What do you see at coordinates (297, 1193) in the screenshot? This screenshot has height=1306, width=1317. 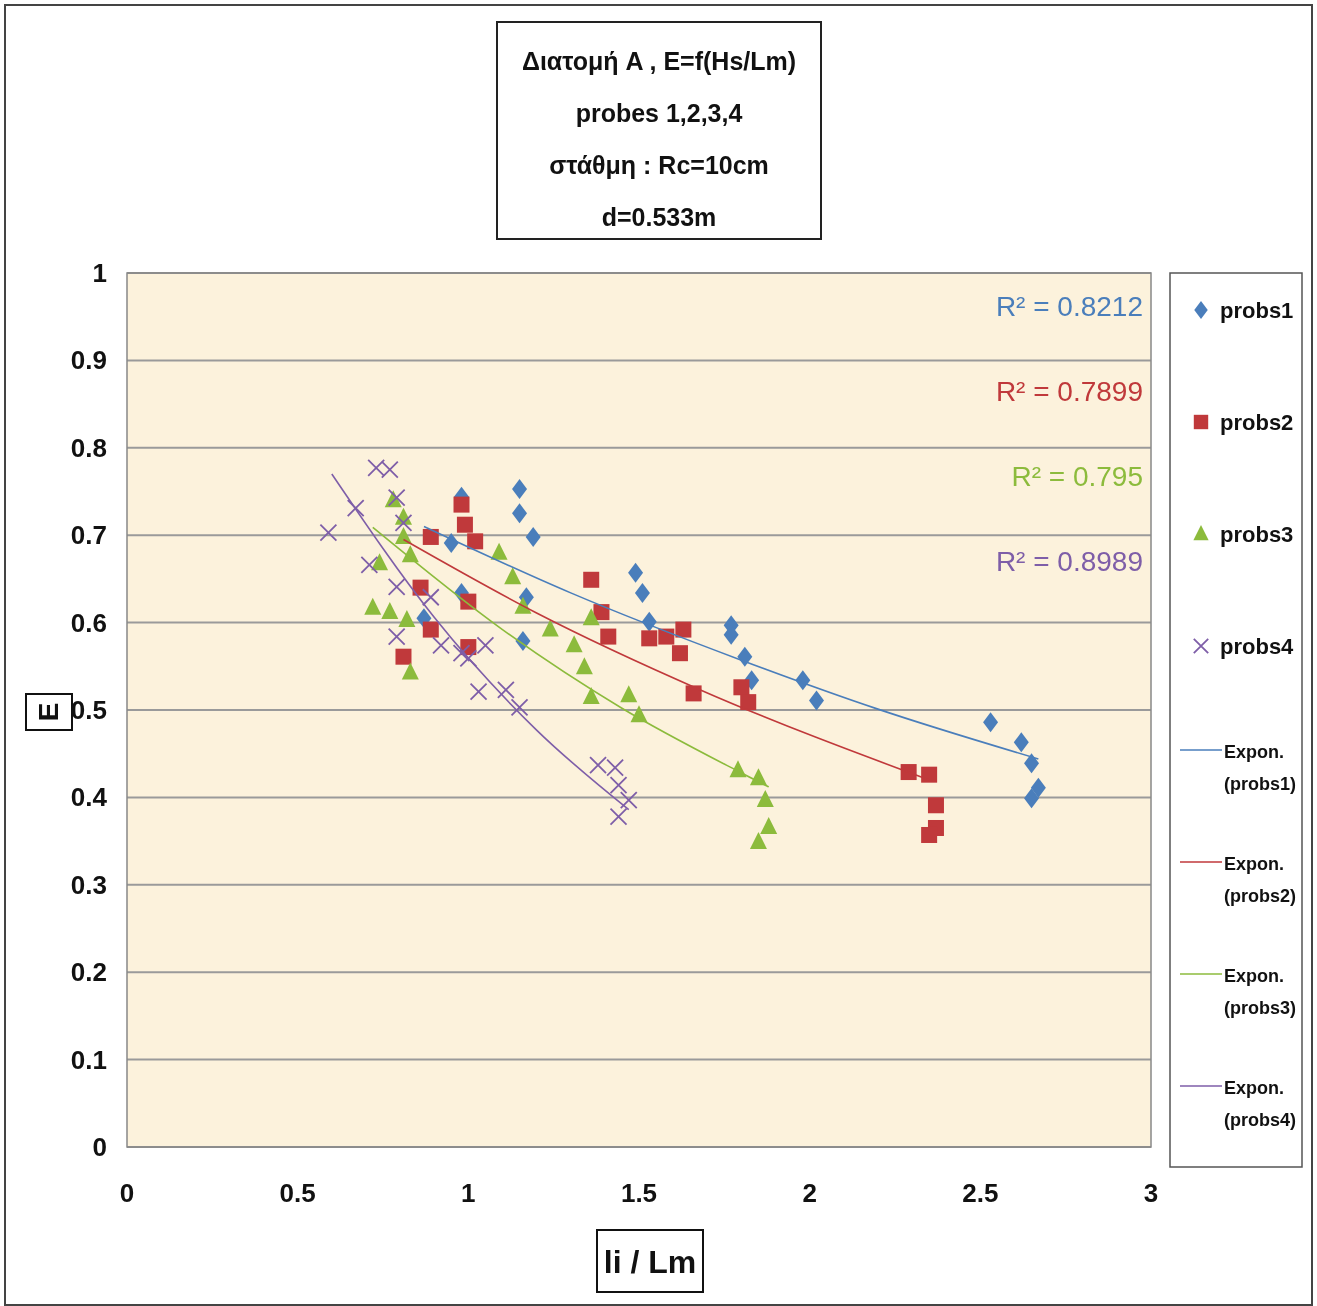 I see `x-tick-label: 0.5` at bounding box center [297, 1193].